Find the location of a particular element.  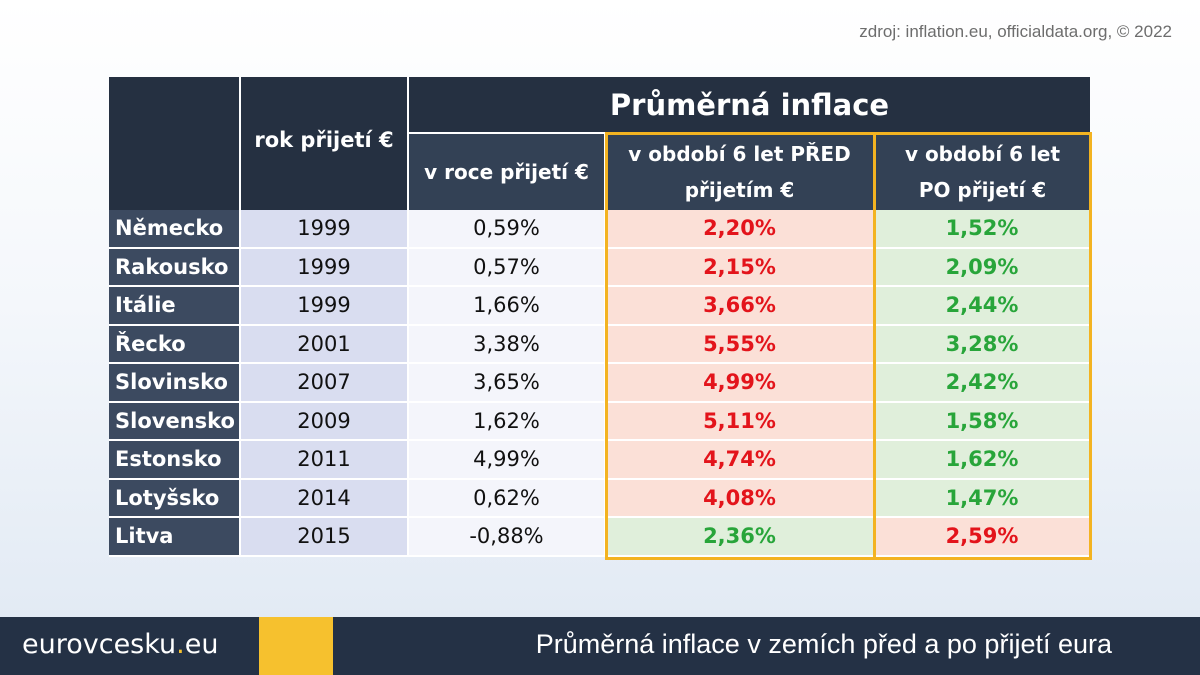

table-row: Slovensko 2009 1,62% 5,11% 1,58% is located at coordinates (600, 421).